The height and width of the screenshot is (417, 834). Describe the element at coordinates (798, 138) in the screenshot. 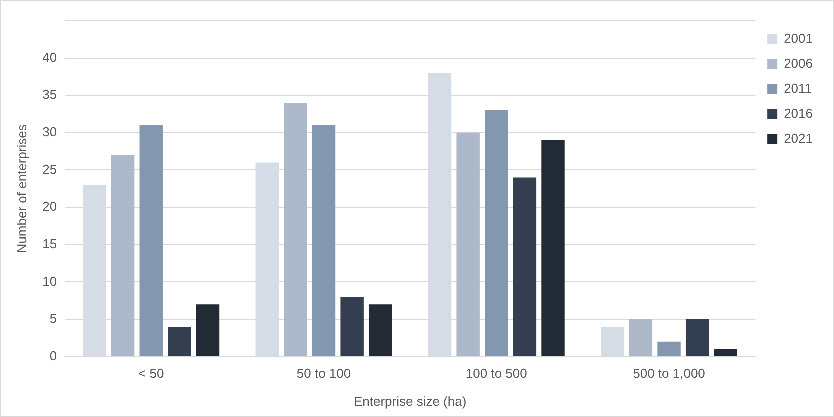

I see `legend-label: 2021` at that location.